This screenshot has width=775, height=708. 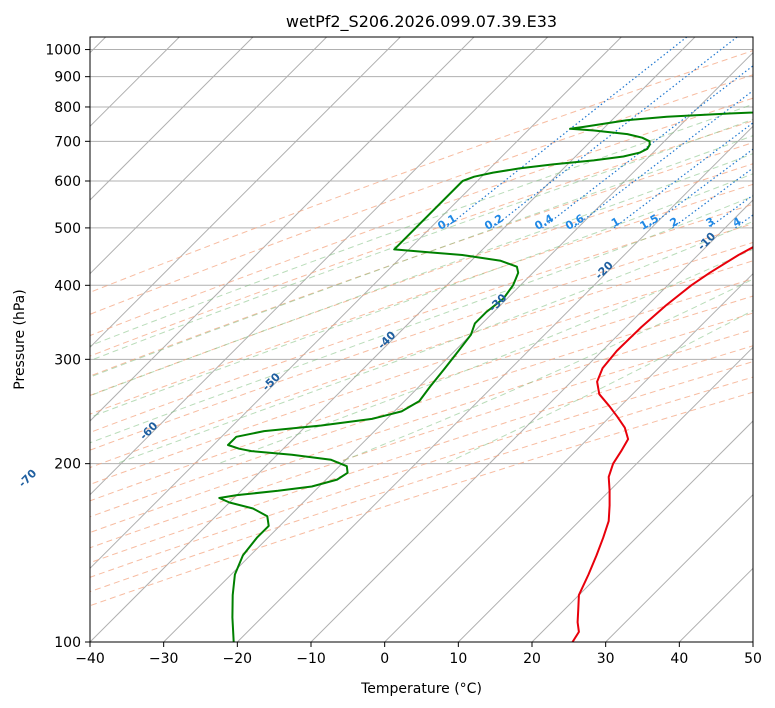 I want to click on y-tick-label: 400, so click(x=67, y=286).